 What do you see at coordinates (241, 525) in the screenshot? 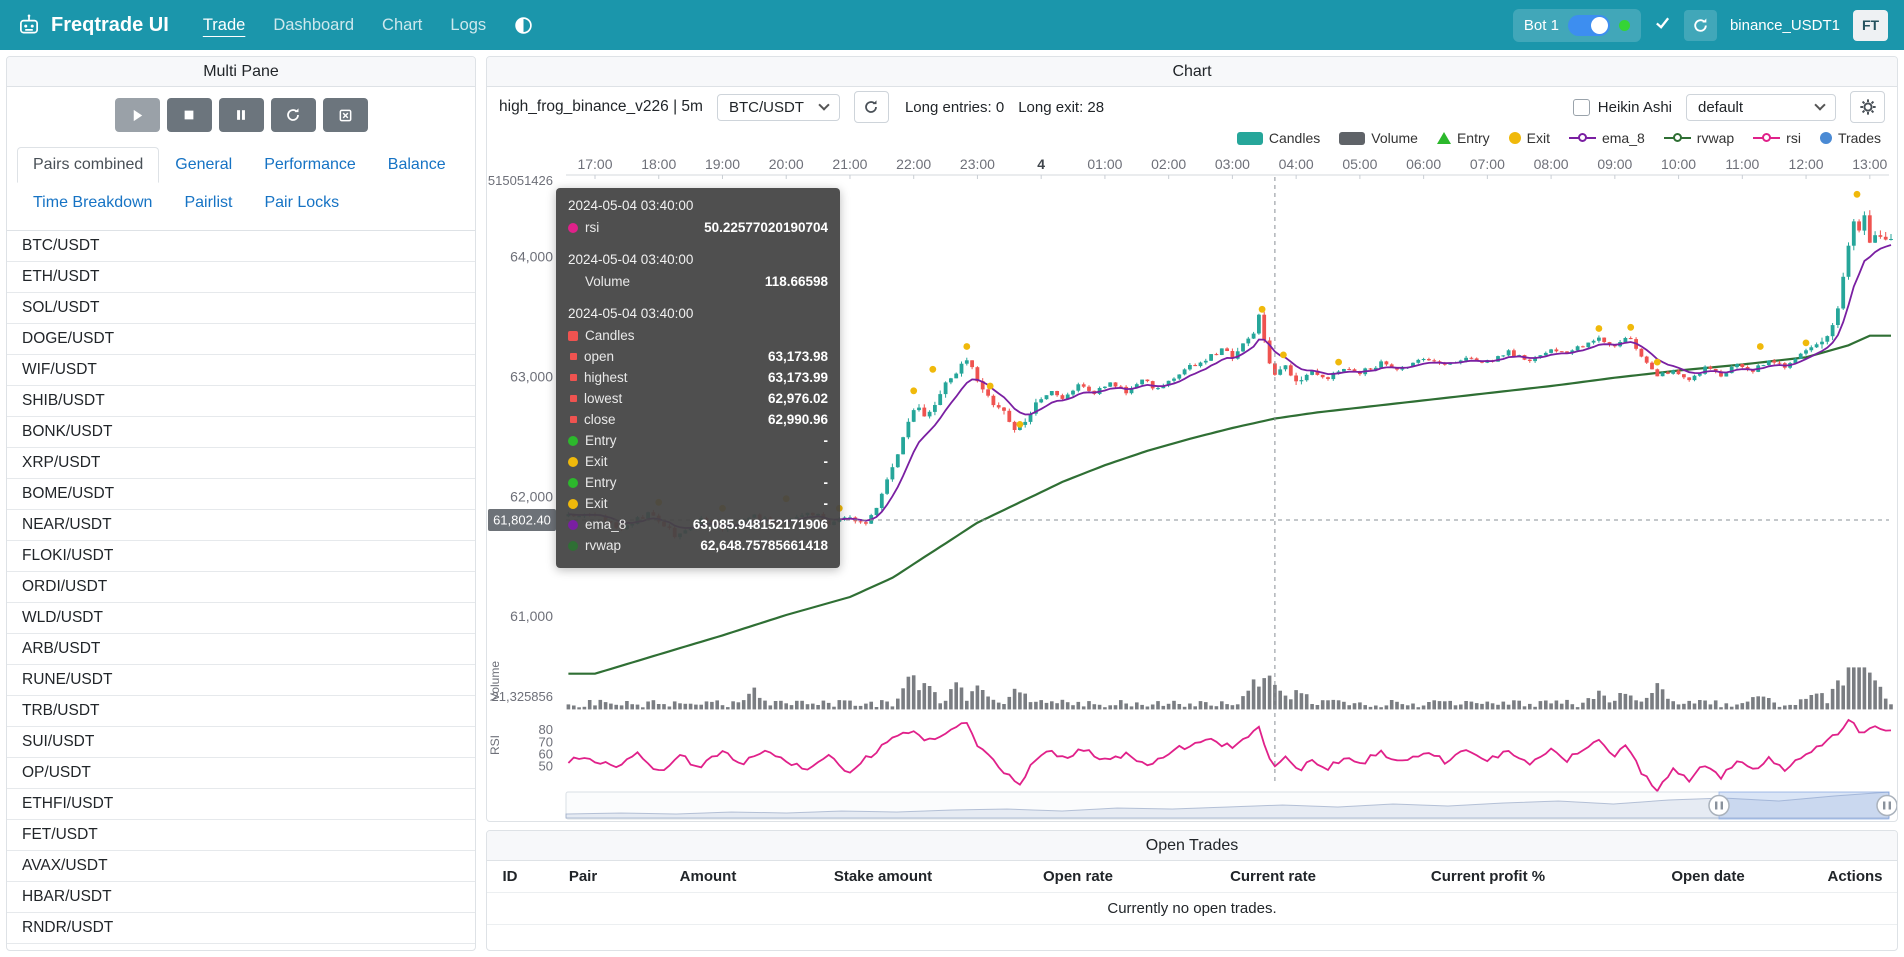
I see `pair-item-near: NEAR/USDT` at bounding box center [241, 525].